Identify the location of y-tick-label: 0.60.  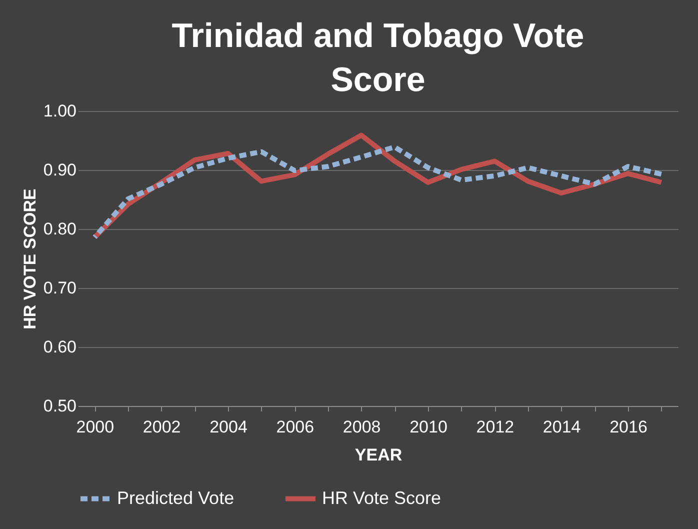
(59, 347).